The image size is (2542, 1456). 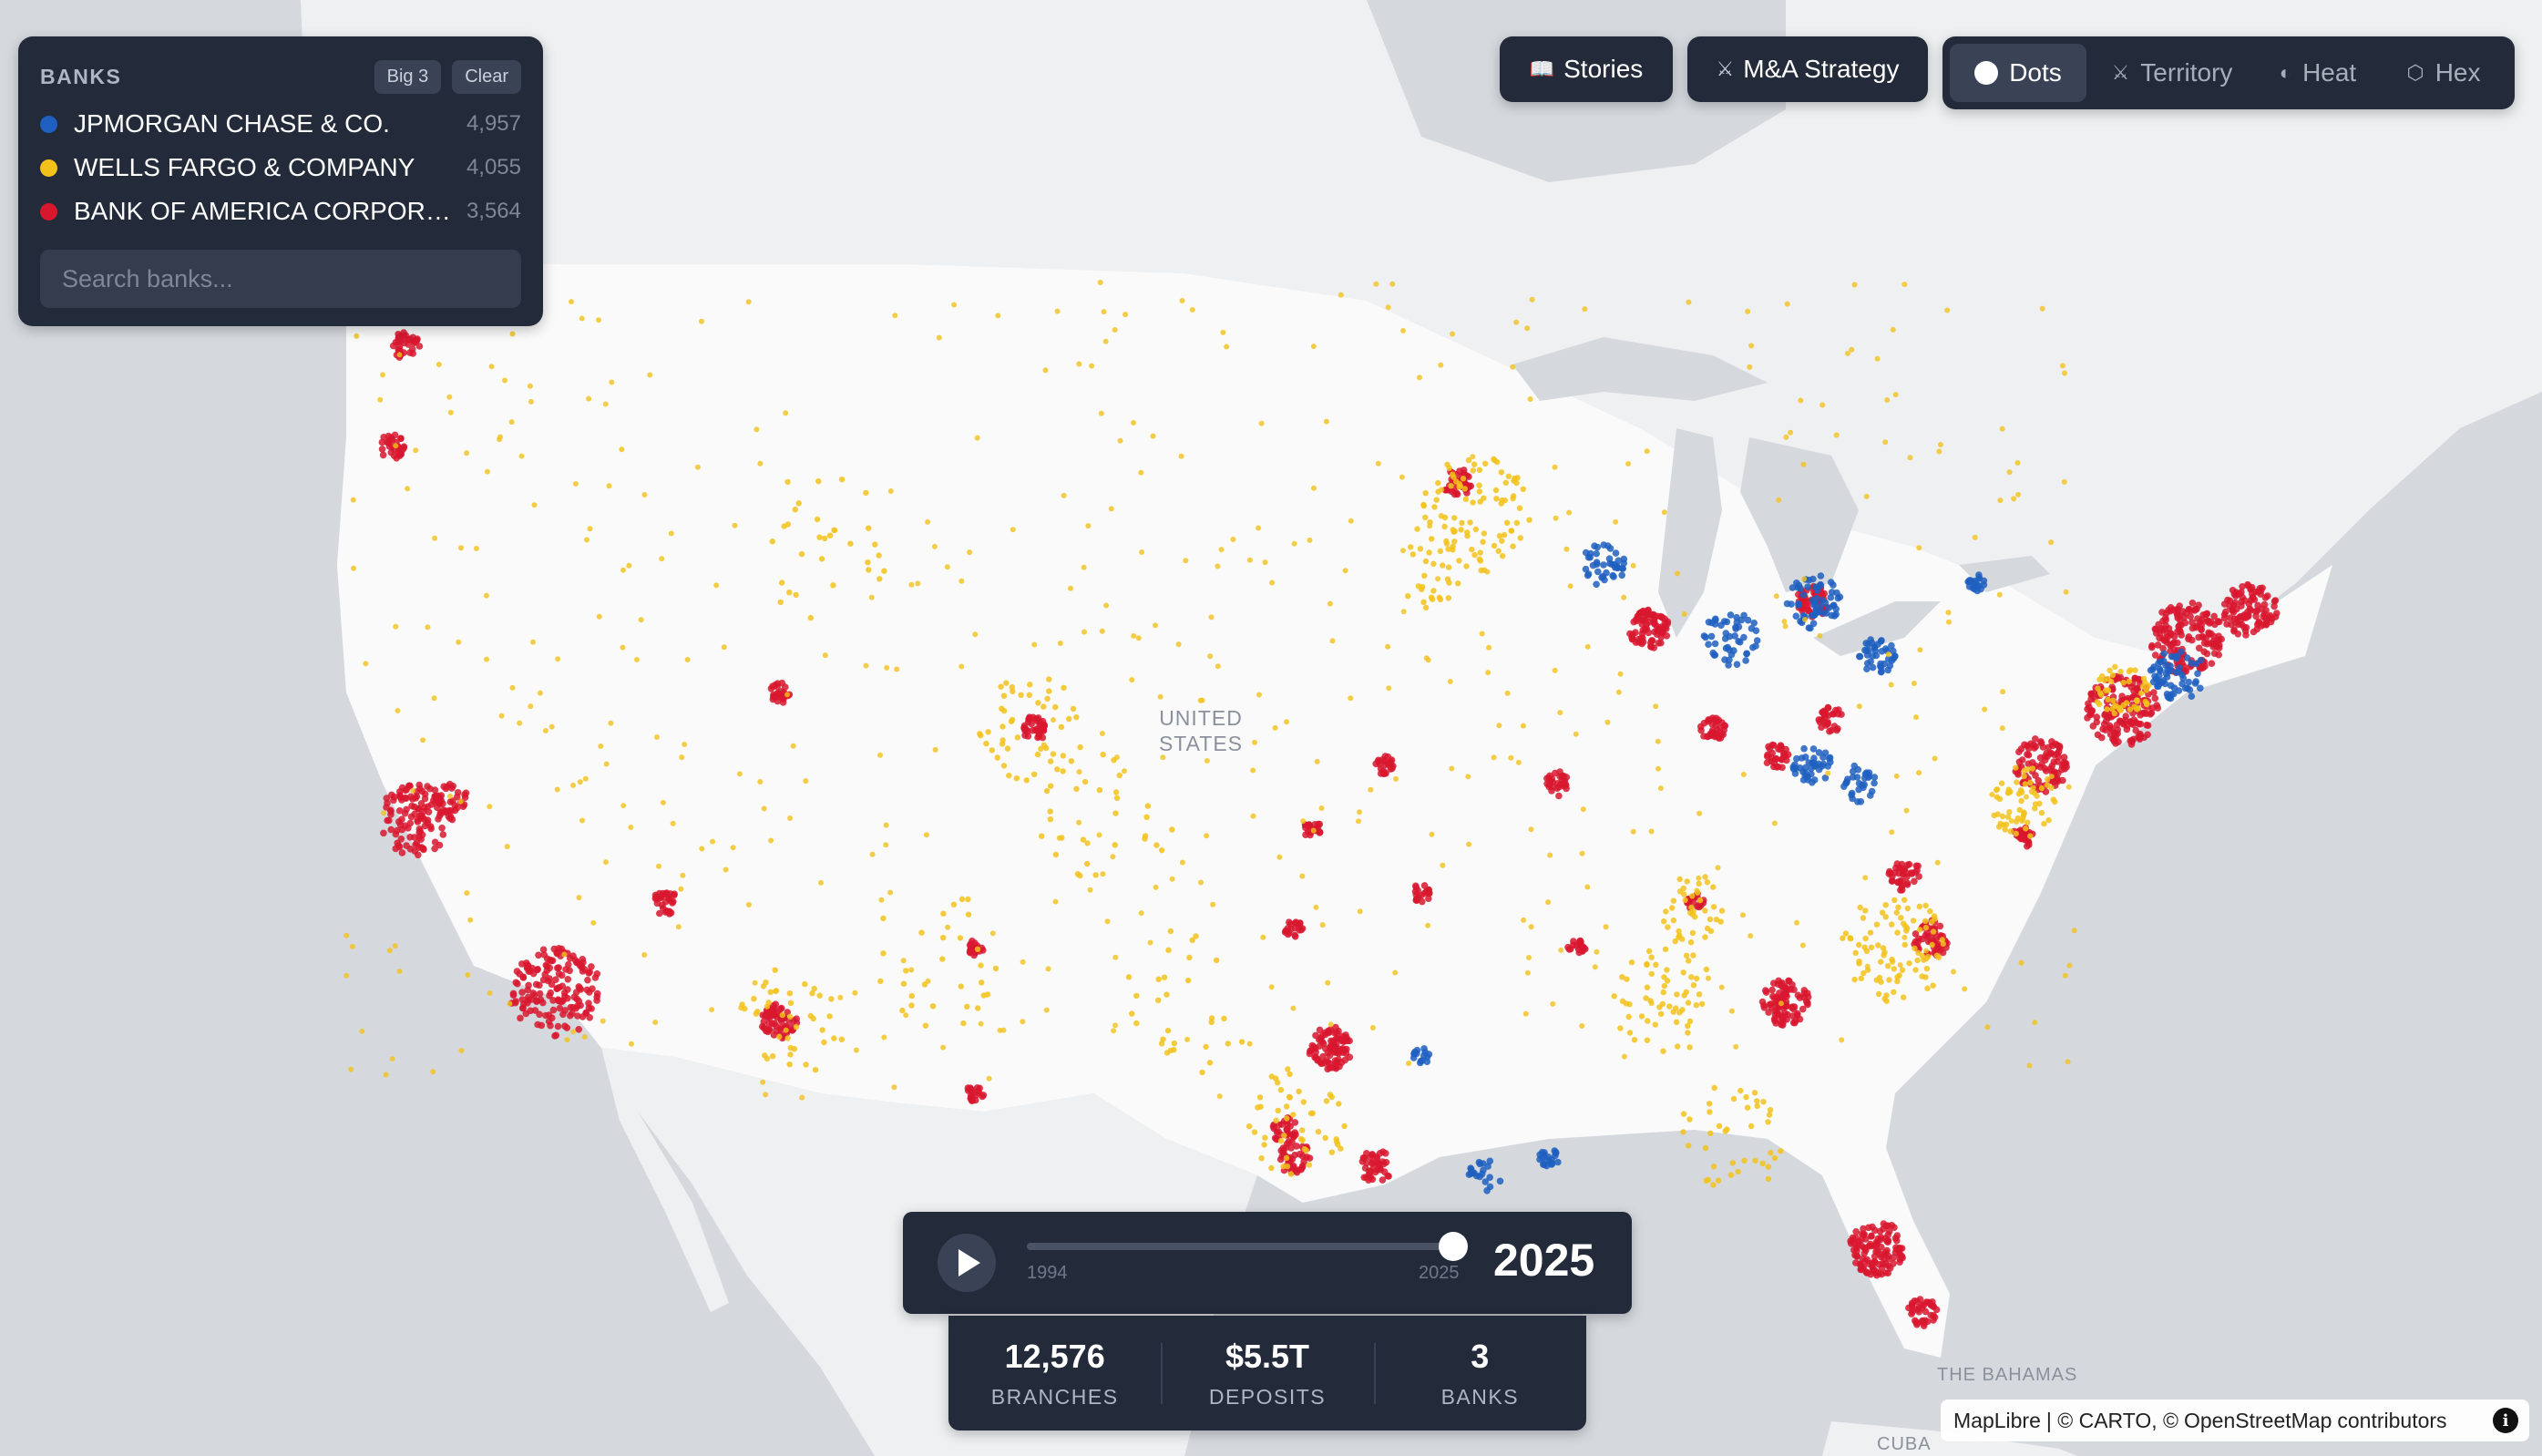 I want to click on mode-heat: ◐ Heat, so click(x=2318, y=73).